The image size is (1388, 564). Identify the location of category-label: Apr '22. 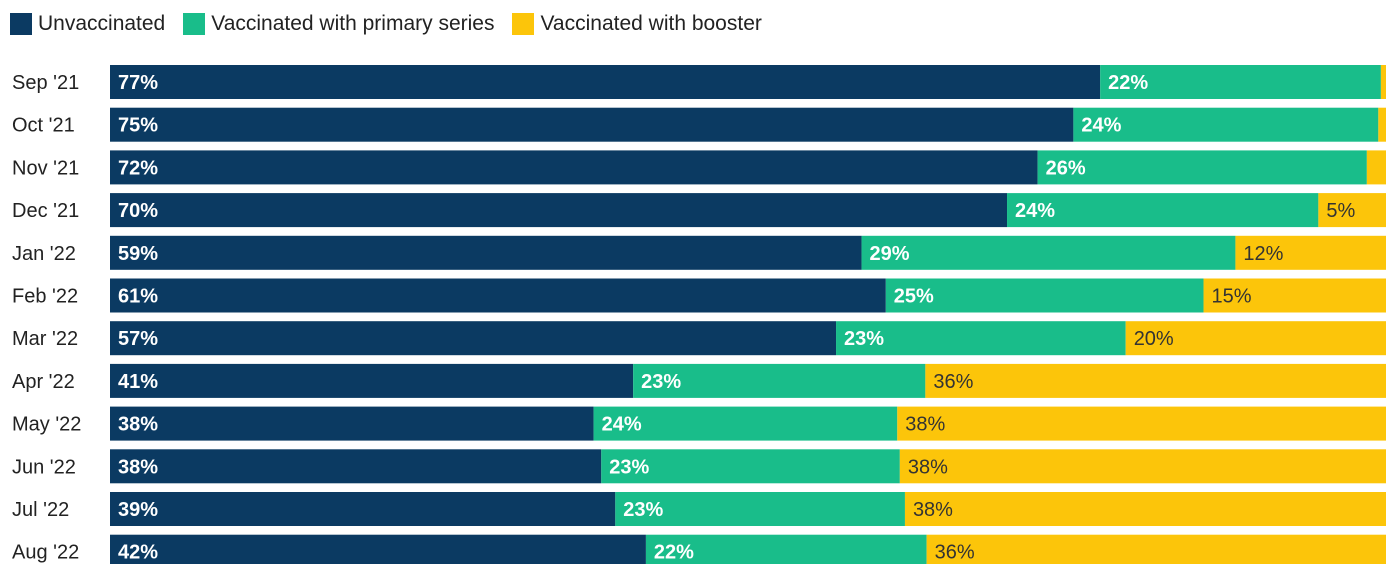
(43, 382).